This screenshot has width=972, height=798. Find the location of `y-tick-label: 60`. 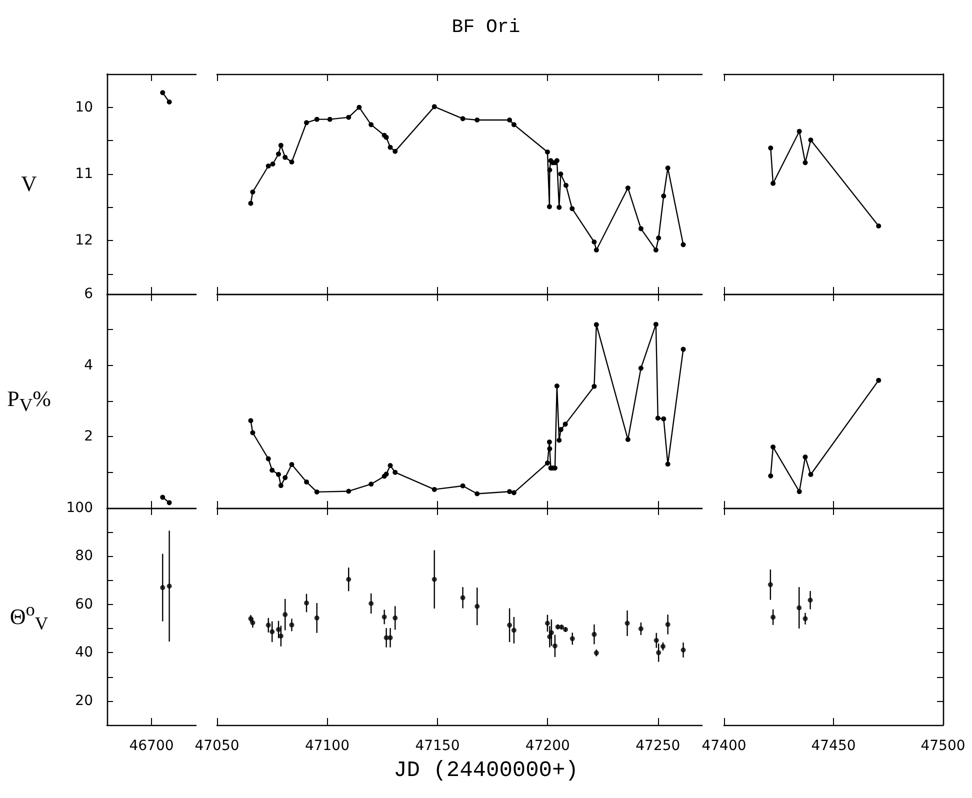

y-tick-label: 60 is located at coordinates (84, 604).